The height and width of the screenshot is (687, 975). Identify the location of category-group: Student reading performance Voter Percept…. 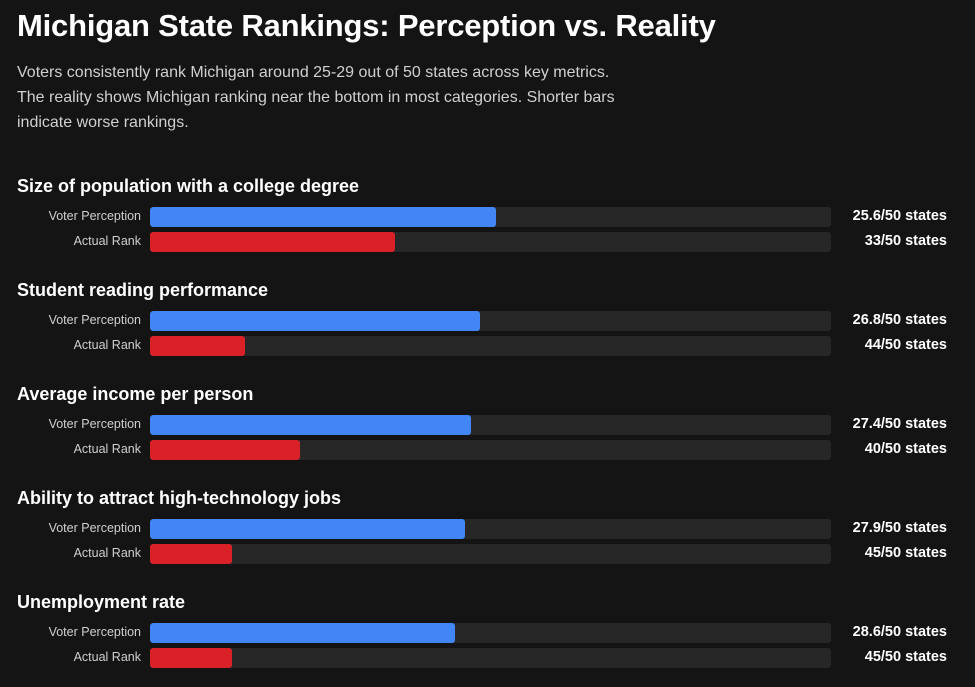
(487, 325).